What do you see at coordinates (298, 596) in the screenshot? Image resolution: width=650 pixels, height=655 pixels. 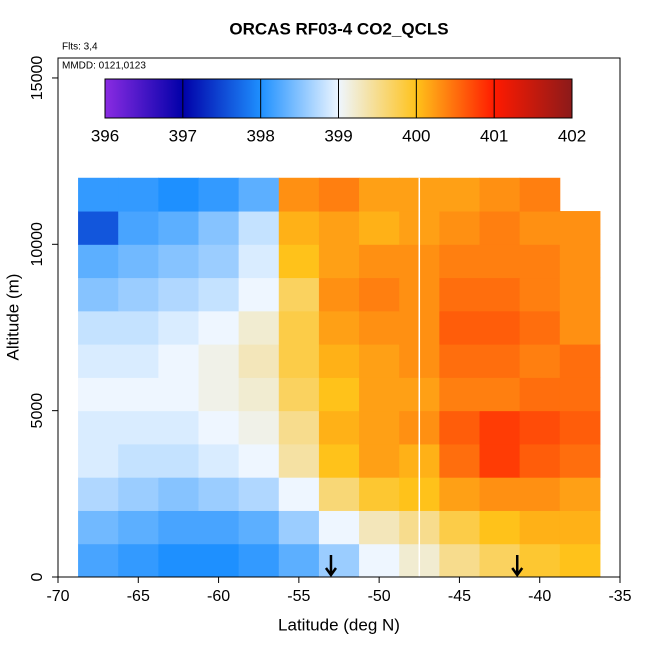 I see `x-tick-label: -55` at bounding box center [298, 596].